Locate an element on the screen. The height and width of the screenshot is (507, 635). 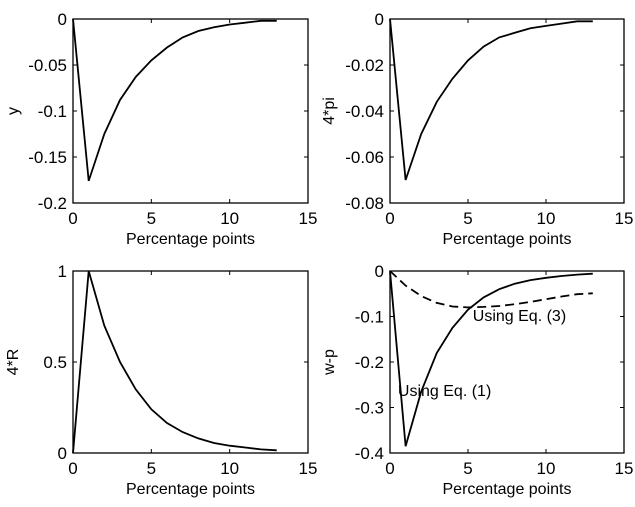
panel-interest-rate-series-solid-line is located at coordinates (174, 362).